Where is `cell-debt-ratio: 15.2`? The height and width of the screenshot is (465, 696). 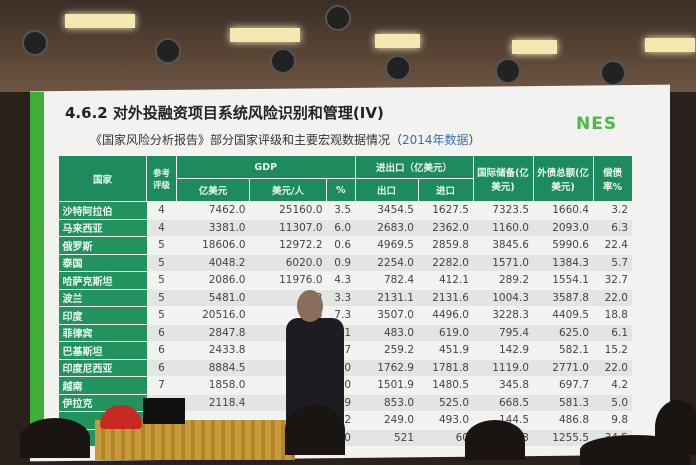
cell-debt-ratio: 15.2 is located at coordinates (612, 350).